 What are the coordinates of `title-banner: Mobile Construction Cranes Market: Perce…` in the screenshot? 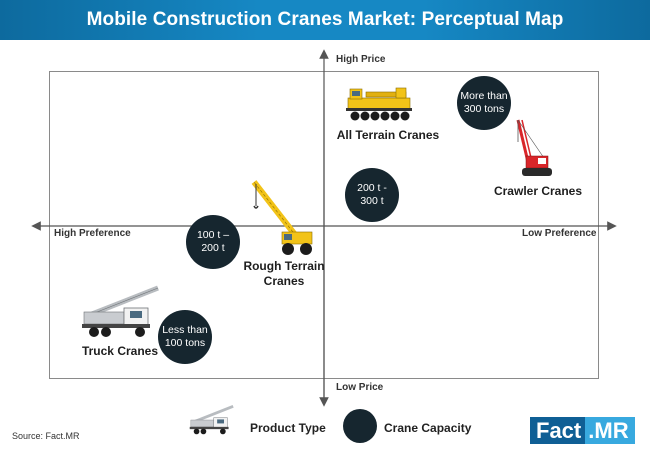 It's located at (325, 20).